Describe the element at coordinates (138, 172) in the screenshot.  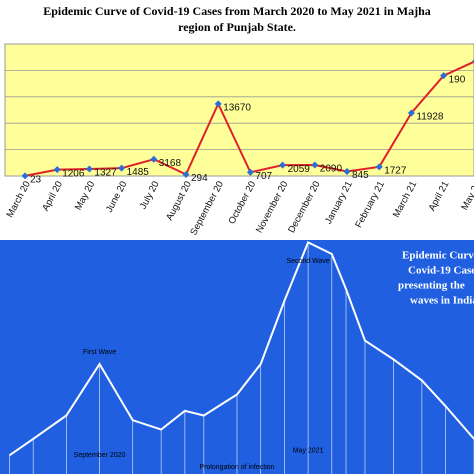
I see `data-label: 1485` at that location.